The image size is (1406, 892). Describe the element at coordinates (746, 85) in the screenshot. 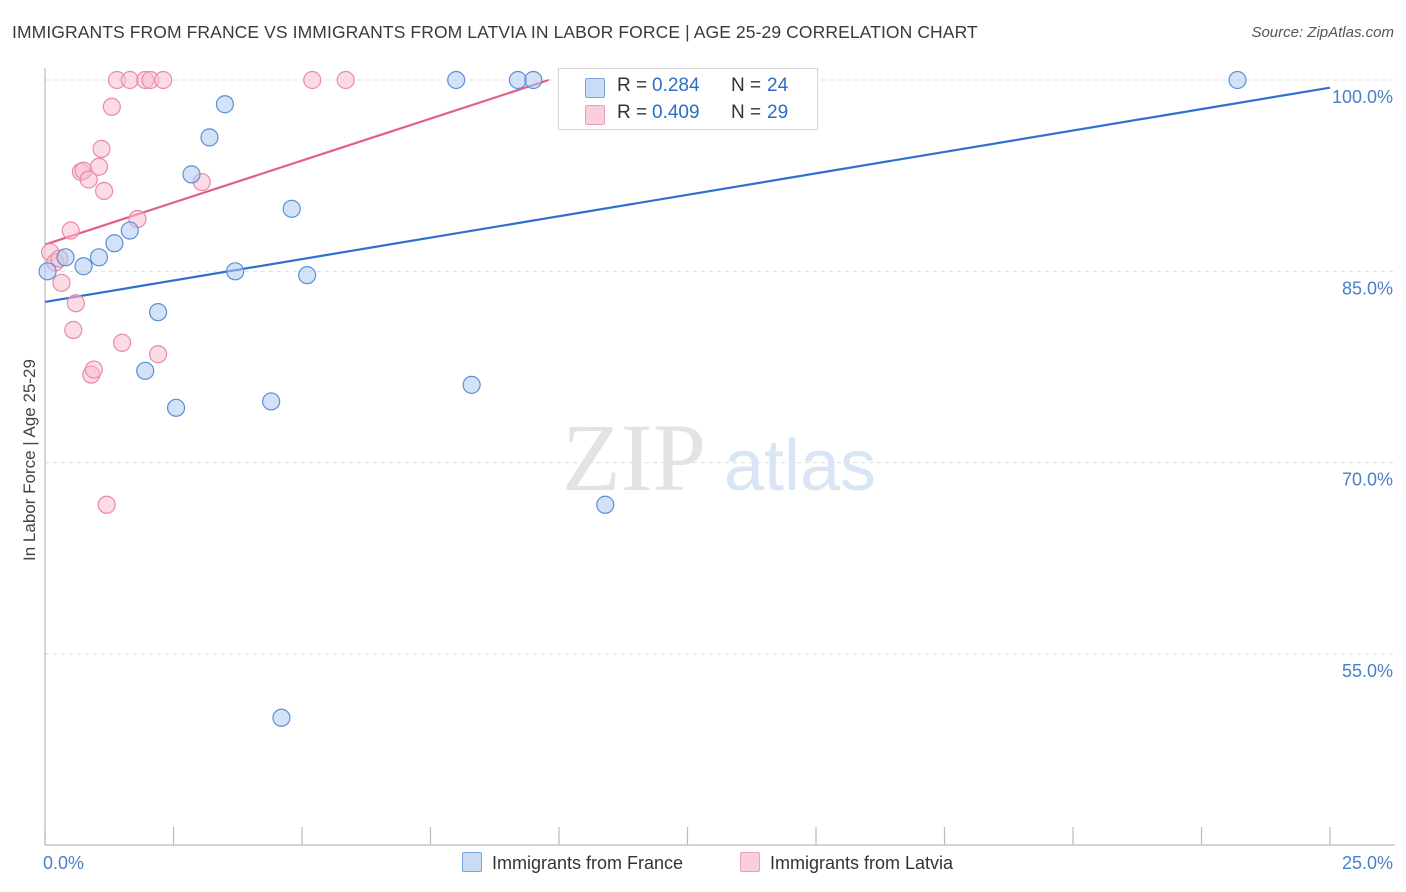

I see `france-n-label: N =` at that location.